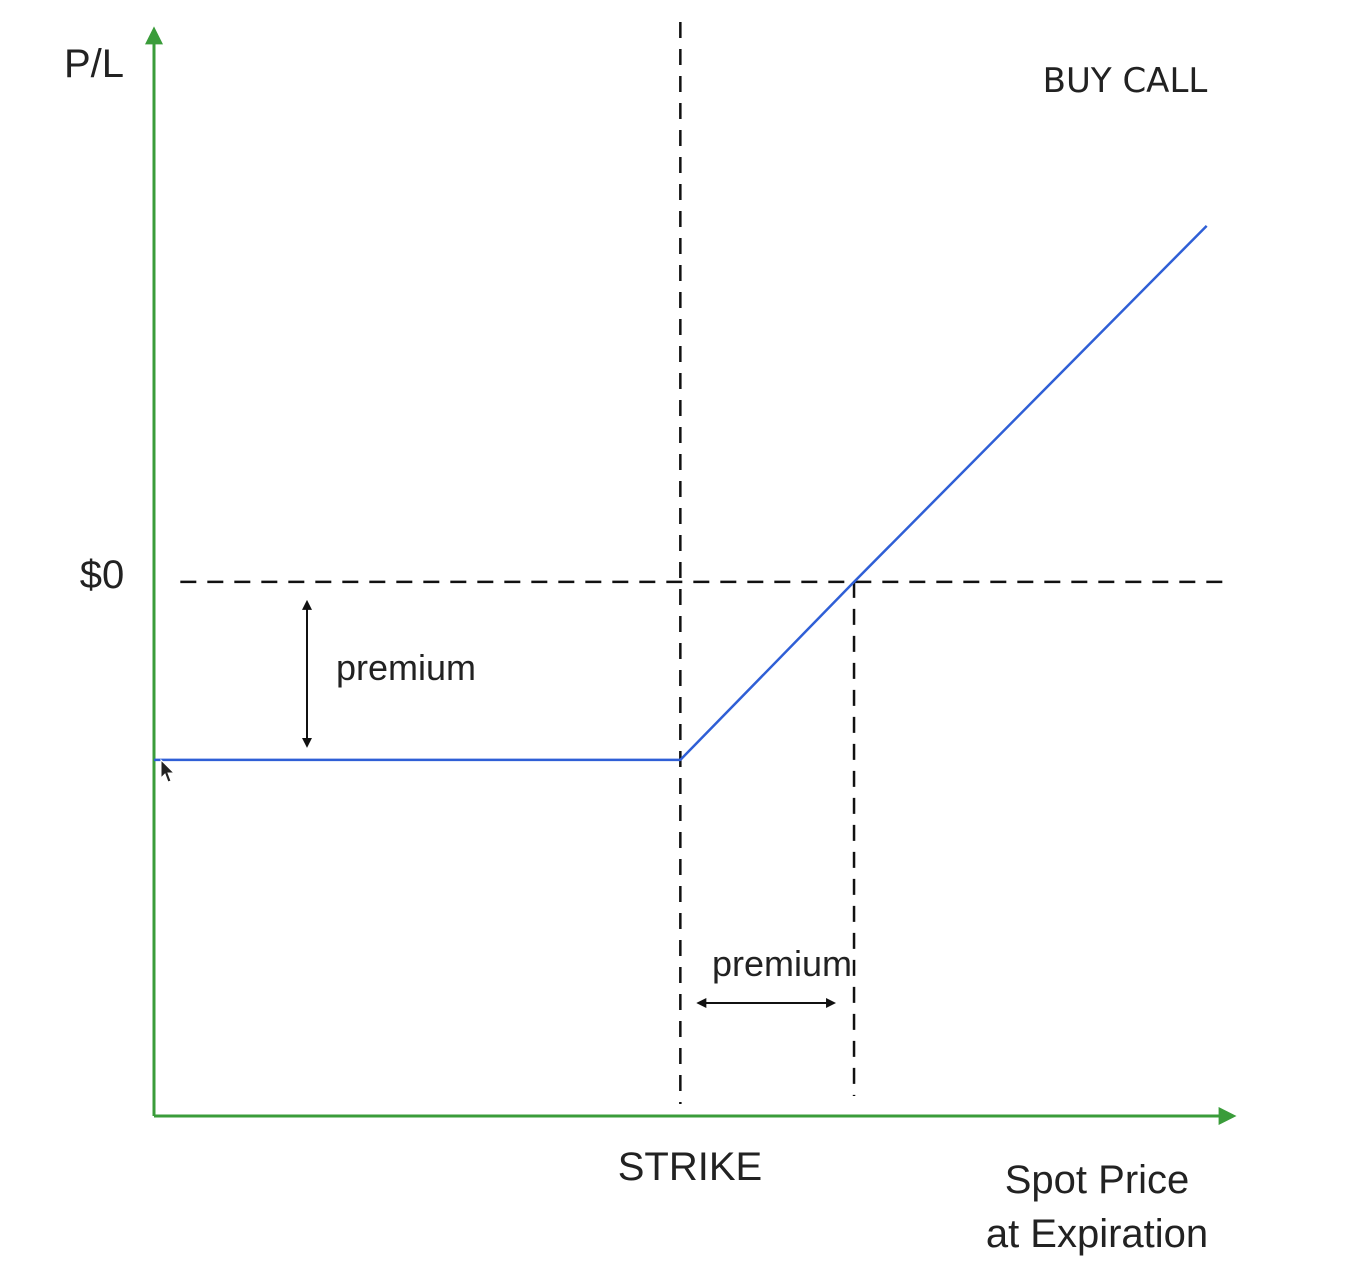 The height and width of the screenshot is (1262, 1362). Describe the element at coordinates (1125, 81) in the screenshot. I see `chart-title: BUY CALL` at that location.